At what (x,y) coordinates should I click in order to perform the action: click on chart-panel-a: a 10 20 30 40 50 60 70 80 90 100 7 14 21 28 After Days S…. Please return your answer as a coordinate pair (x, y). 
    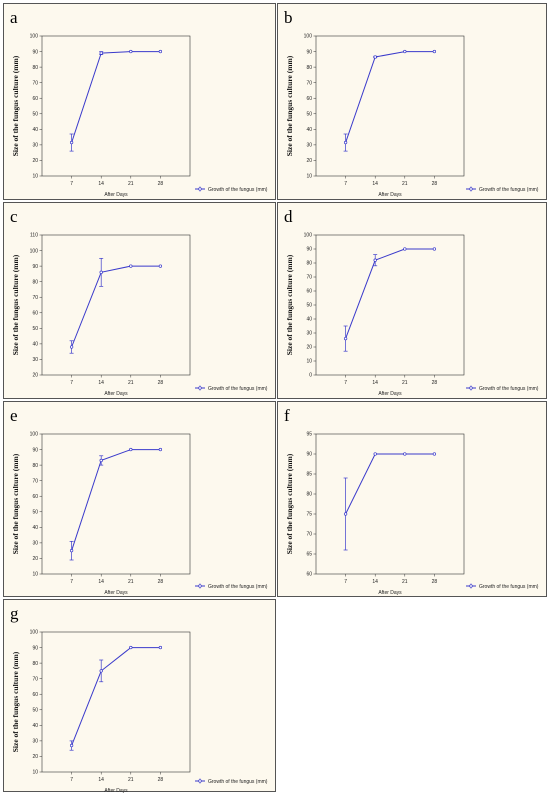
    Looking at the image, I should click on (139, 101).